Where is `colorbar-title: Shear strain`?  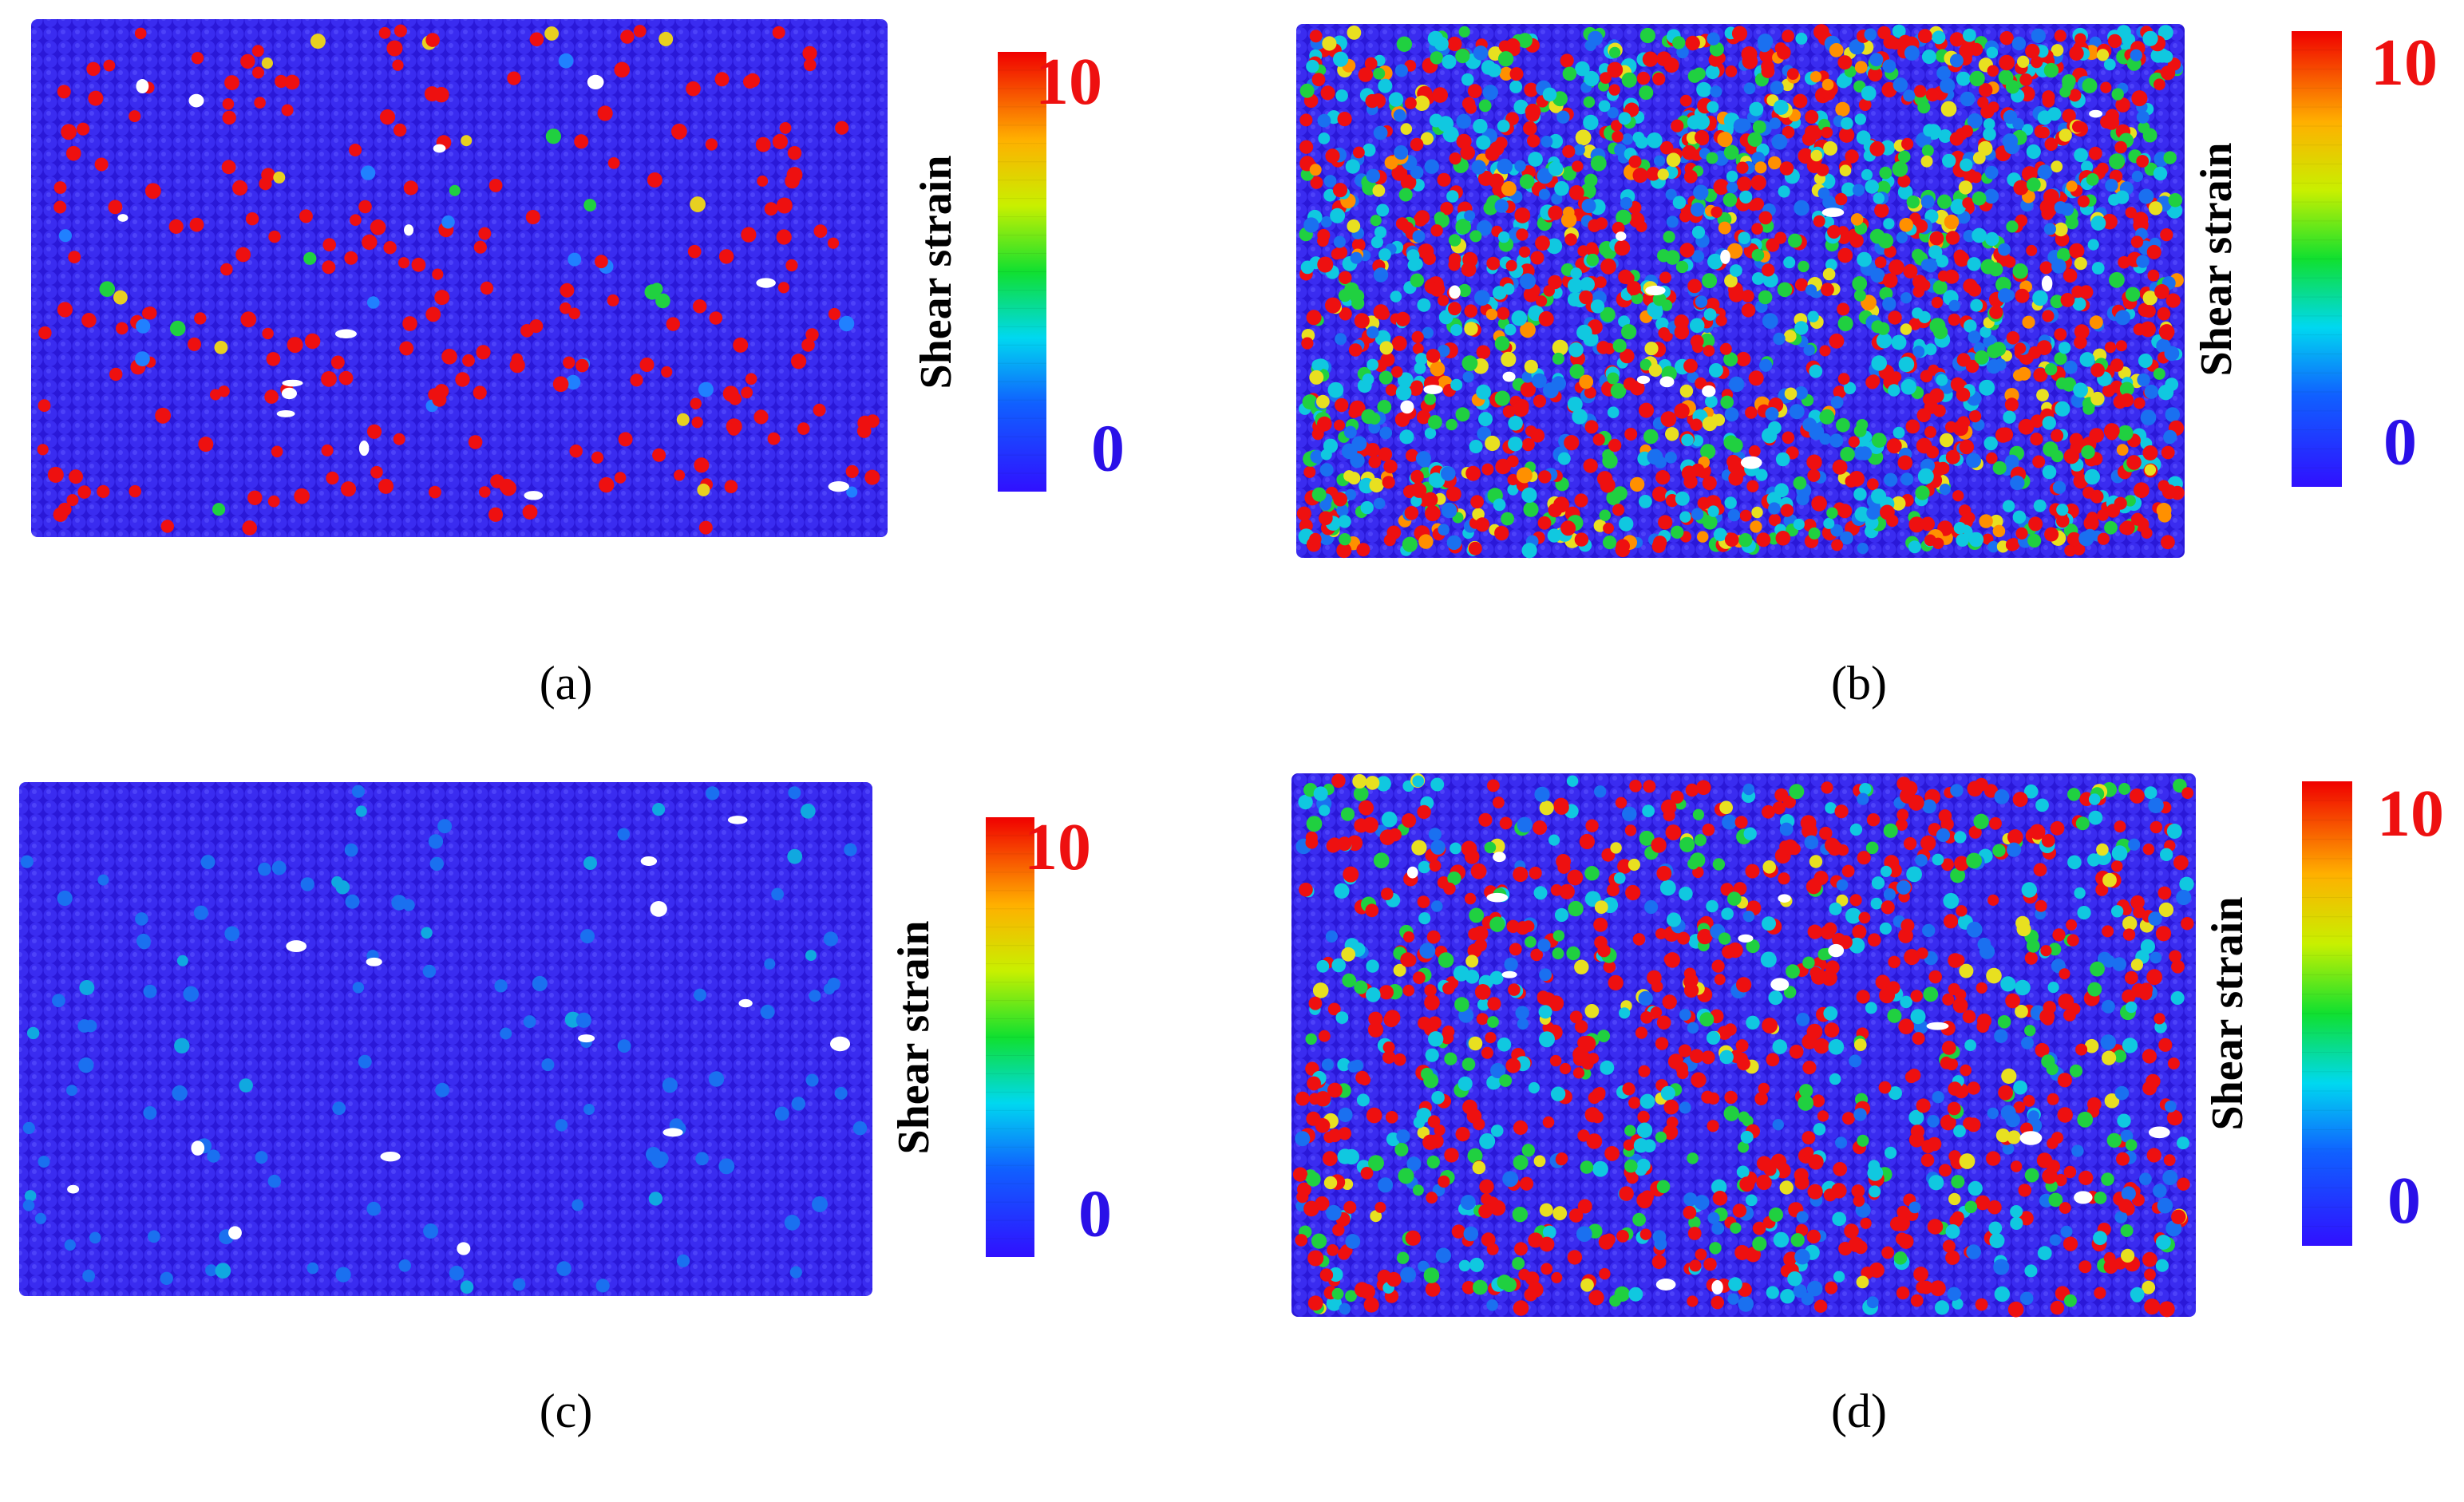 colorbar-title: Shear strain is located at coordinates (937, 272).